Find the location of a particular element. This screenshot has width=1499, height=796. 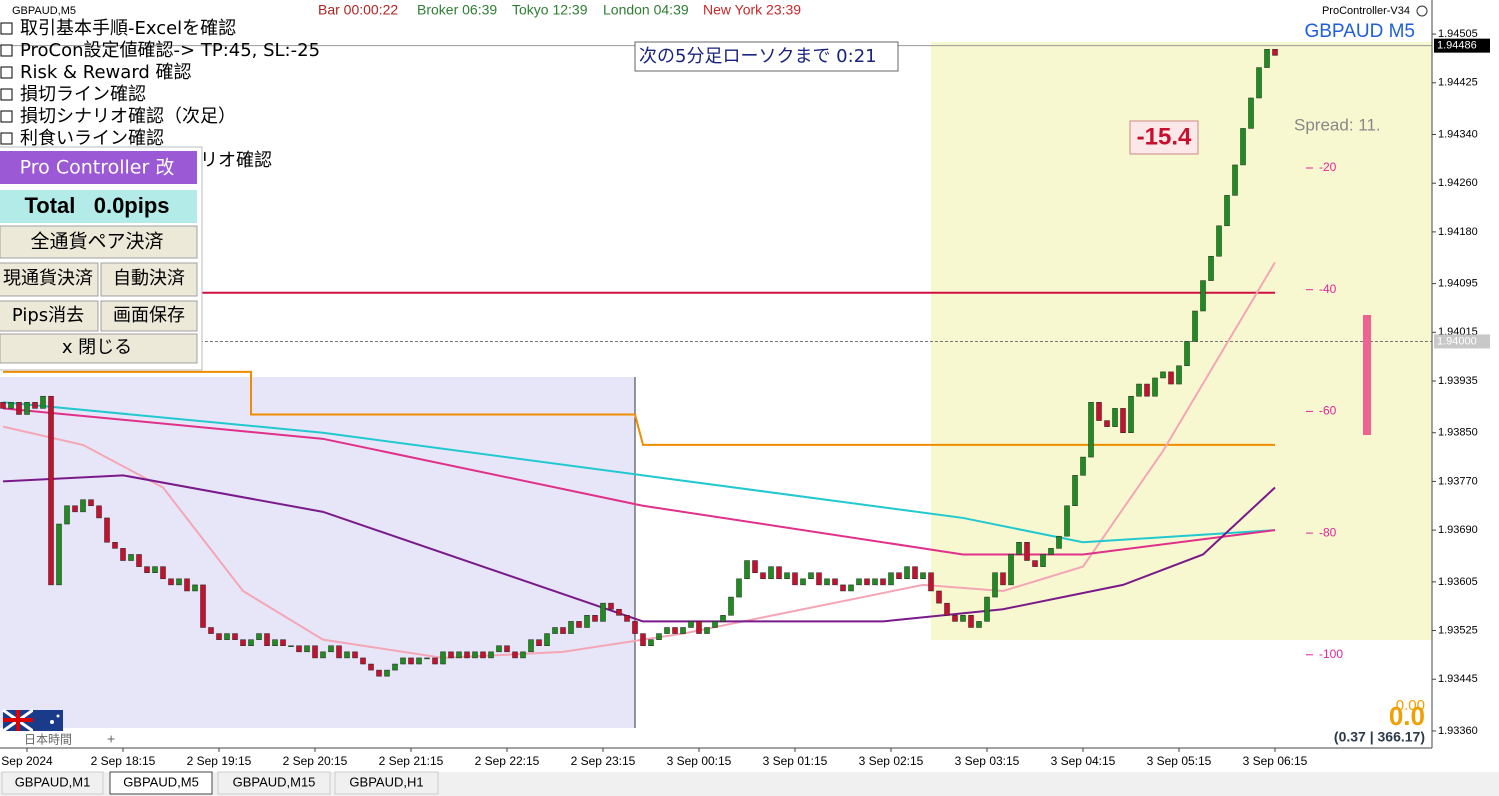

broker-time: Broker 06:39 is located at coordinates (457, 10).